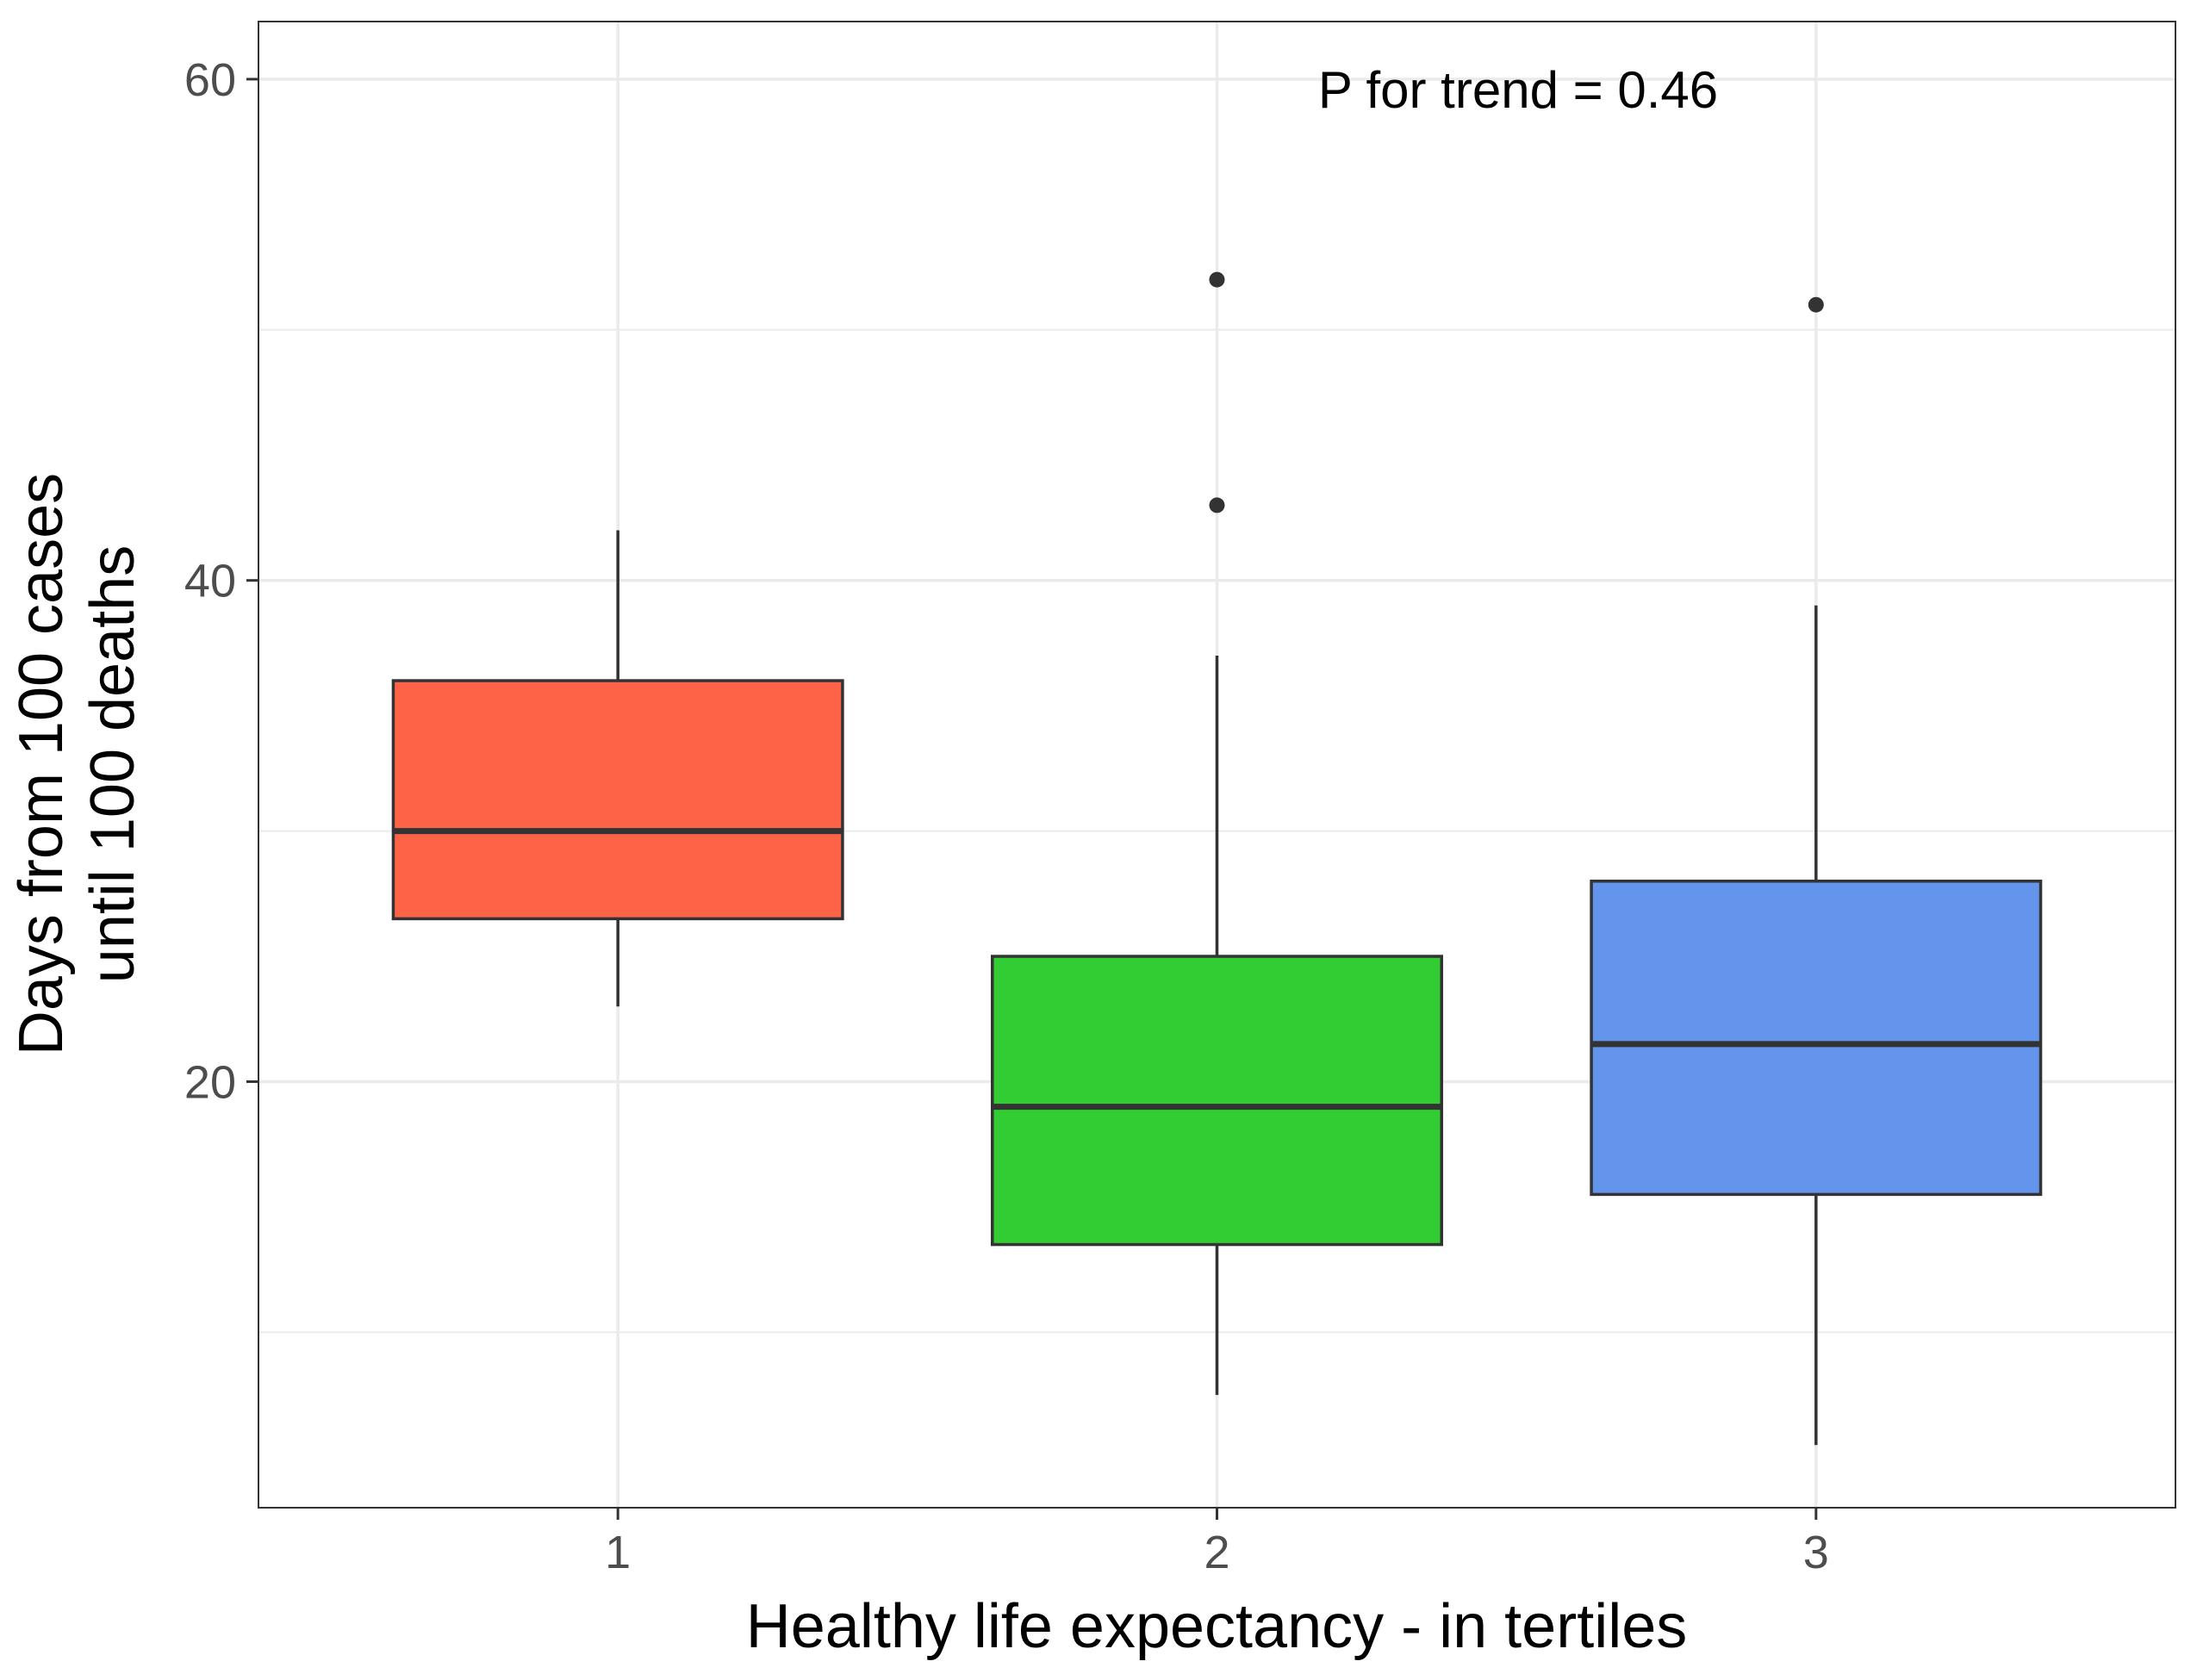  What do you see at coordinates (1816, 1553) in the screenshot?
I see `x-tick-label: 3` at bounding box center [1816, 1553].